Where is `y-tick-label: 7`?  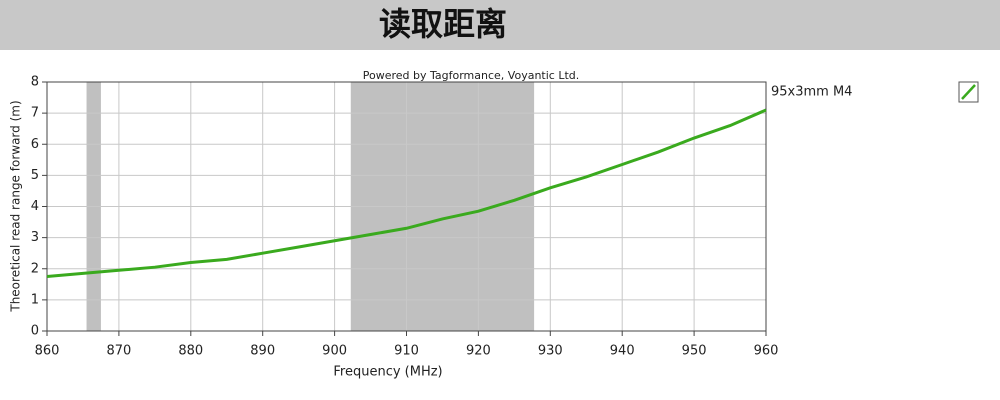 y-tick-label: 7 is located at coordinates (35, 113).